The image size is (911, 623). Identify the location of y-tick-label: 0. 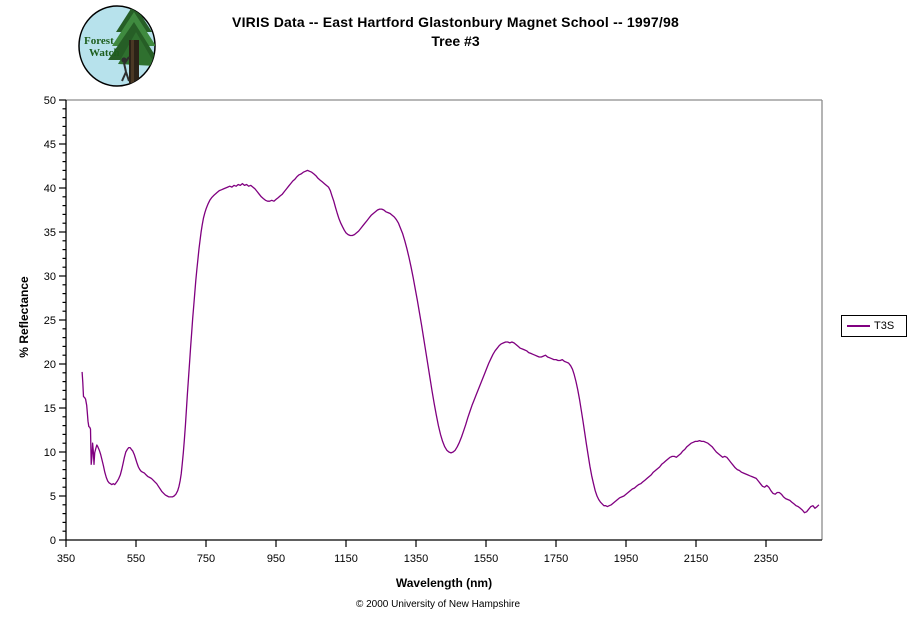
(53, 541).